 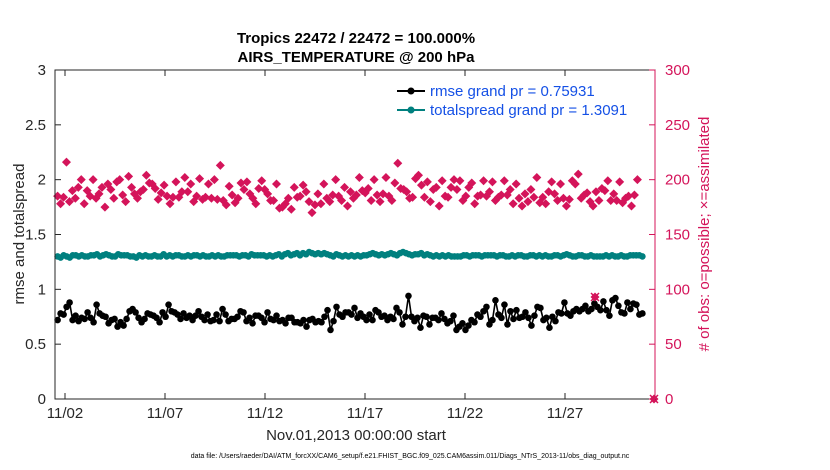 I want to click on right-y-tick-label: 300, so click(x=677, y=70).